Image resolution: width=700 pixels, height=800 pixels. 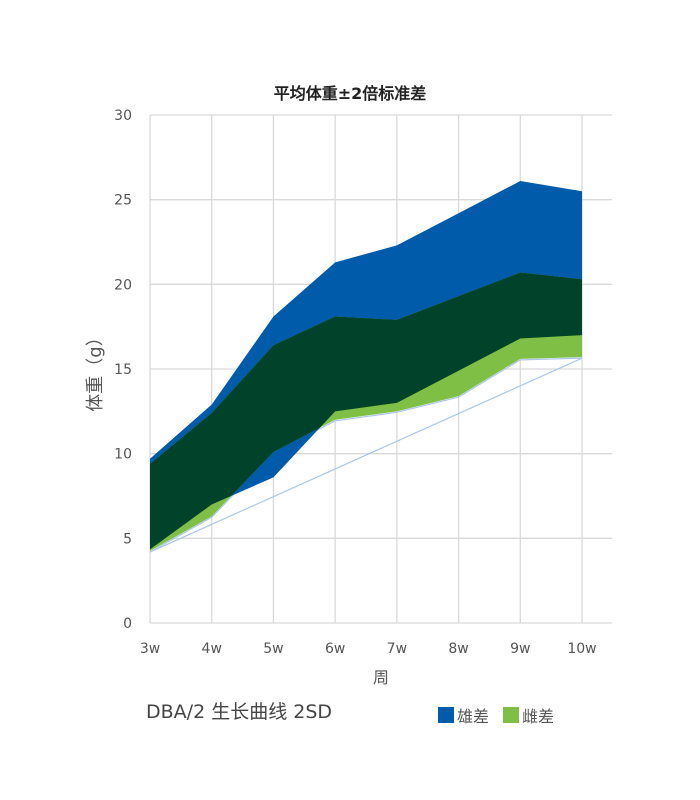 What do you see at coordinates (123, 201) in the screenshot?
I see `y-tick-label: 25` at bounding box center [123, 201].